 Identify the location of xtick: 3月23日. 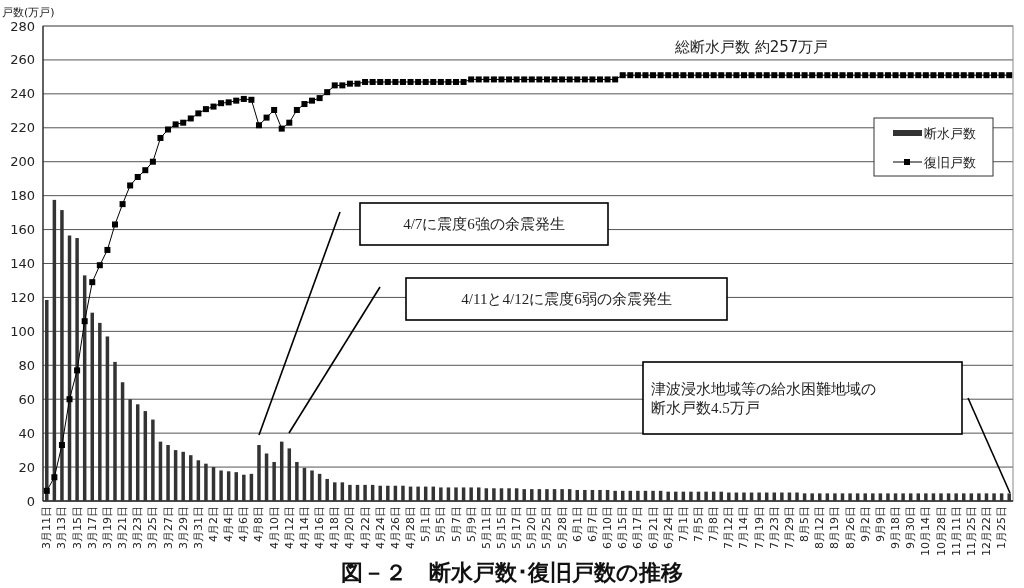
(138, 527).